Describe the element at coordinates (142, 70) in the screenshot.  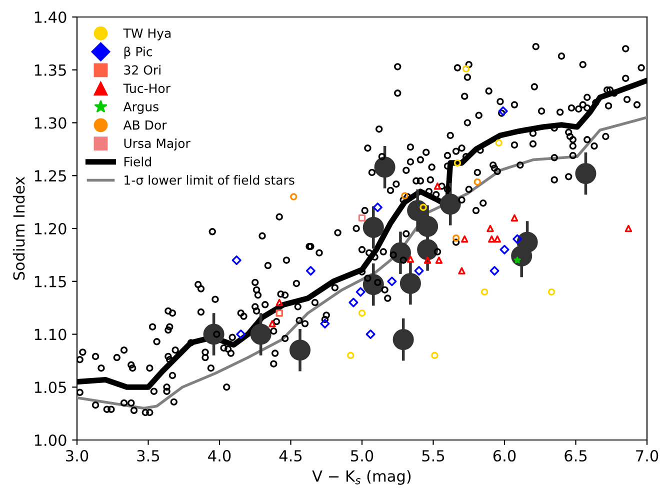
I see `legend-label: 32 Ori` at that location.